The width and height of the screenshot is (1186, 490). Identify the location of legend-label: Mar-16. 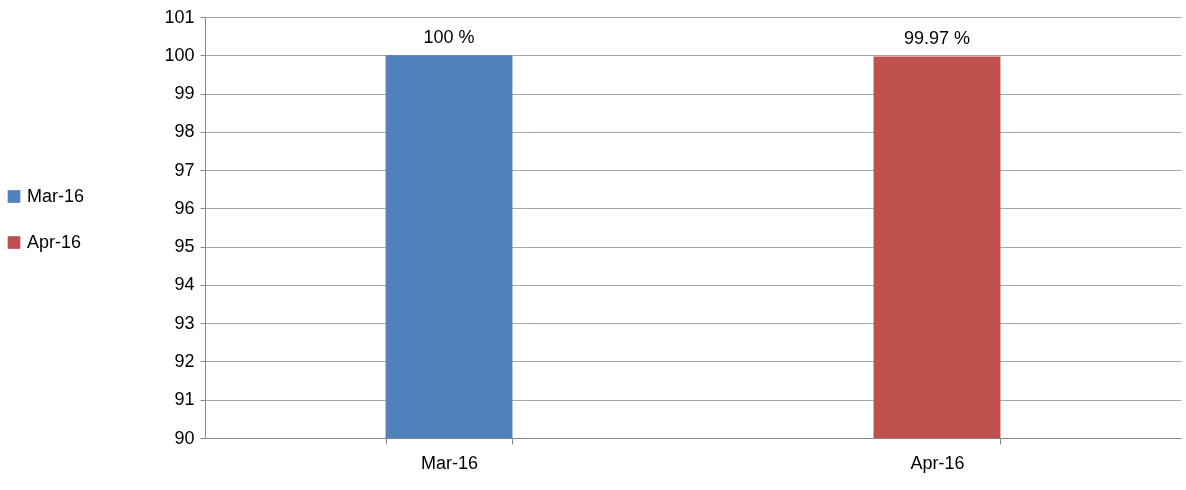
(56, 195).